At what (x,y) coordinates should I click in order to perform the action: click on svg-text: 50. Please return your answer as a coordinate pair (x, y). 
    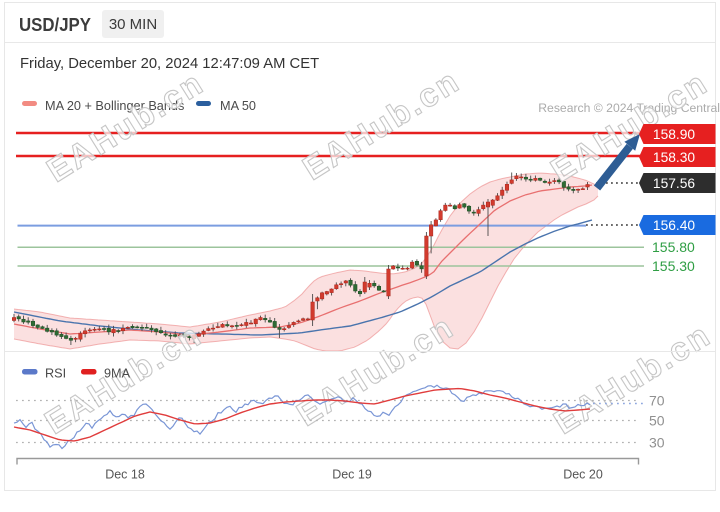
    Looking at the image, I should click on (657, 421).